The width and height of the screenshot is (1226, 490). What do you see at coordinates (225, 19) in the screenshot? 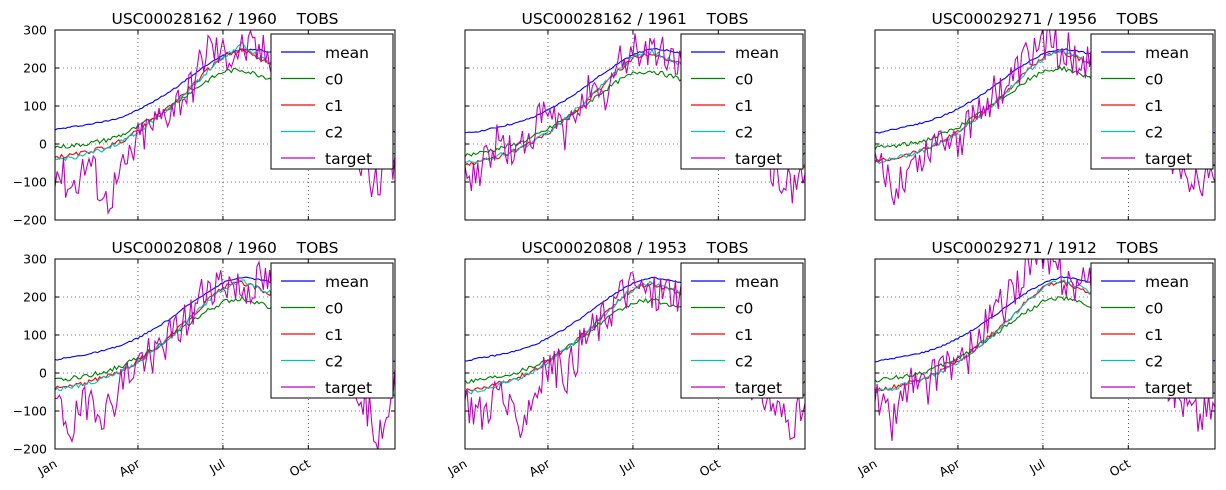
I see `subplot-title: USC00028162 / 1960 TOBS` at bounding box center [225, 19].